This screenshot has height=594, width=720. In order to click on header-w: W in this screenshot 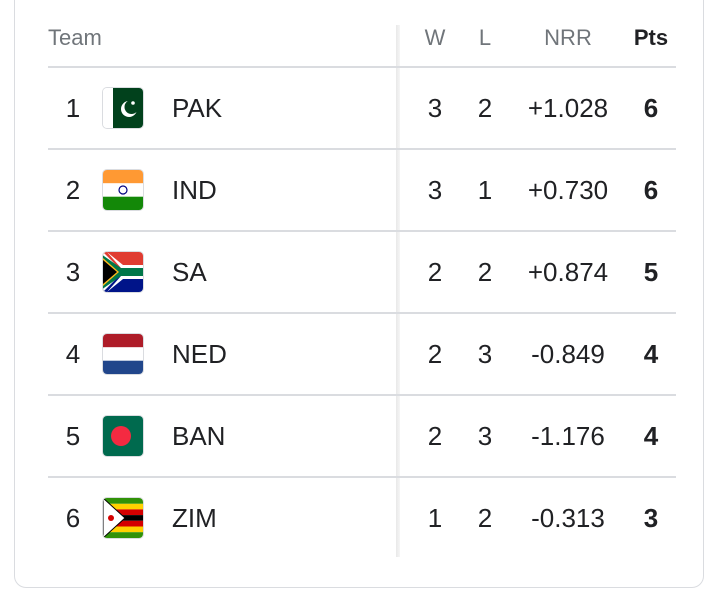, I will do `click(435, 37)`.